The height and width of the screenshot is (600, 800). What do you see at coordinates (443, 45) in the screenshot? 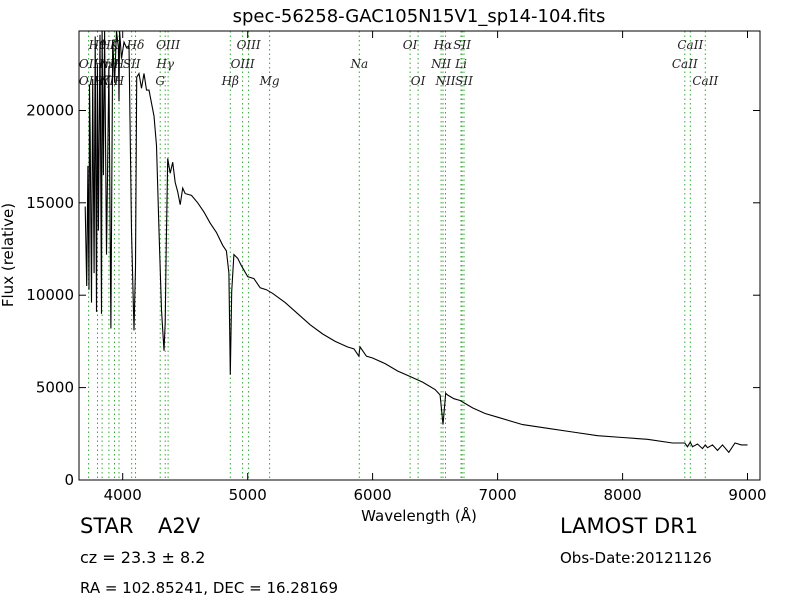
I see `line-label-8: Hα` at bounding box center [443, 45].